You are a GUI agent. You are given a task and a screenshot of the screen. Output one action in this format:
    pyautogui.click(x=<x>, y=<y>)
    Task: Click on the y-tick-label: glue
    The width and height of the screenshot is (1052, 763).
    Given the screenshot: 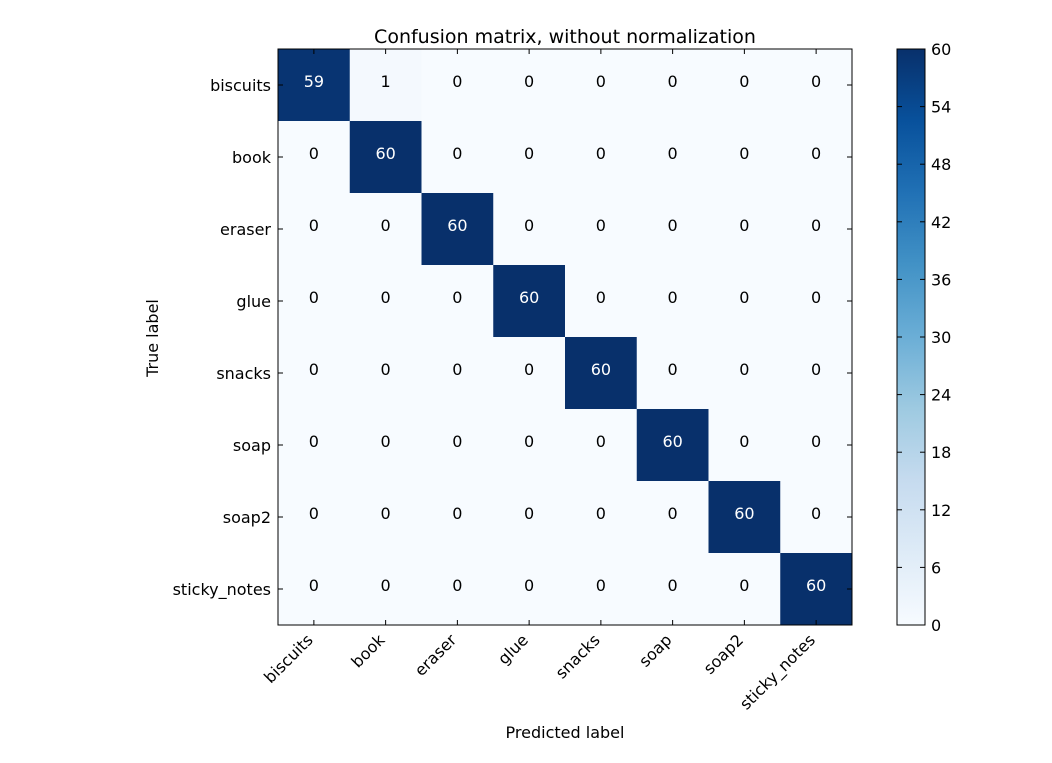 What is the action you would take?
    pyautogui.click(x=253, y=301)
    